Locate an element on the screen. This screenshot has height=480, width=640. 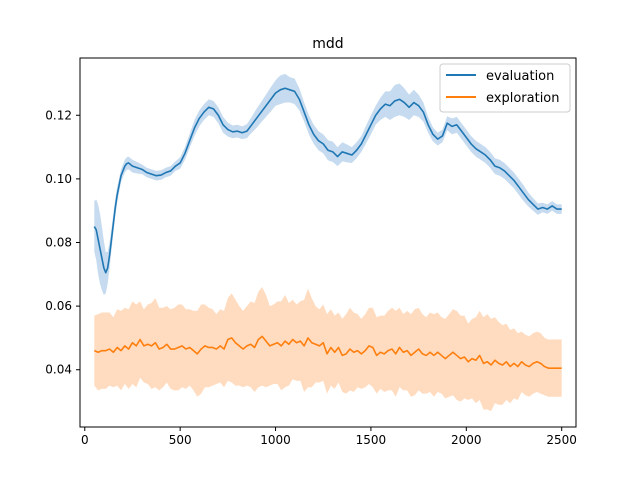
y-tick-label: 0.08 is located at coordinates (58, 243).